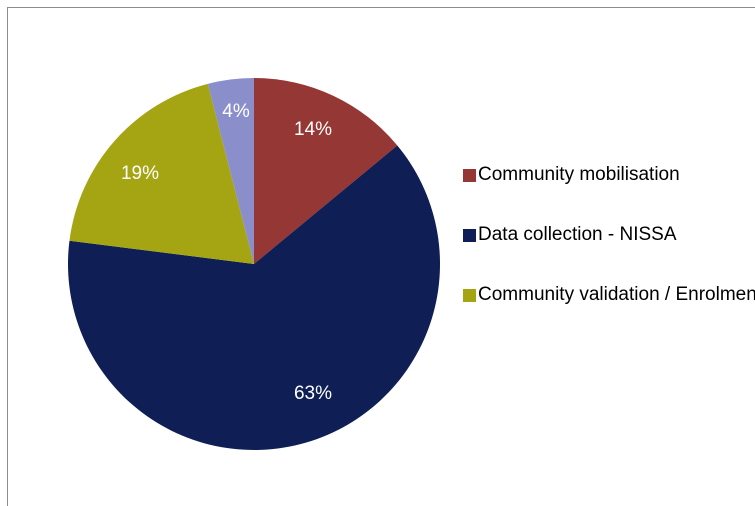 The height and width of the screenshot is (506, 755). I want to click on legend-item-community-validation: Community validation / Enrolment, so click(607, 312).